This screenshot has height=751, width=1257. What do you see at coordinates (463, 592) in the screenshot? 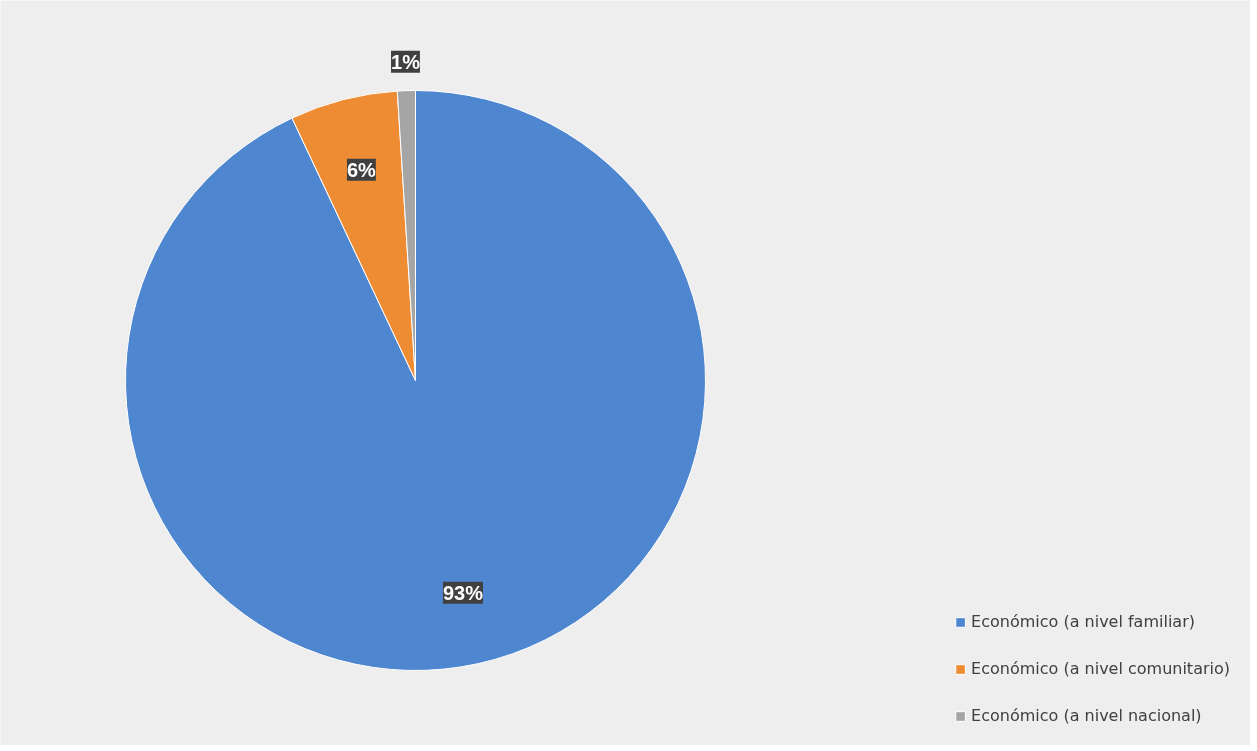
I see `data-label: 93%` at bounding box center [463, 592].